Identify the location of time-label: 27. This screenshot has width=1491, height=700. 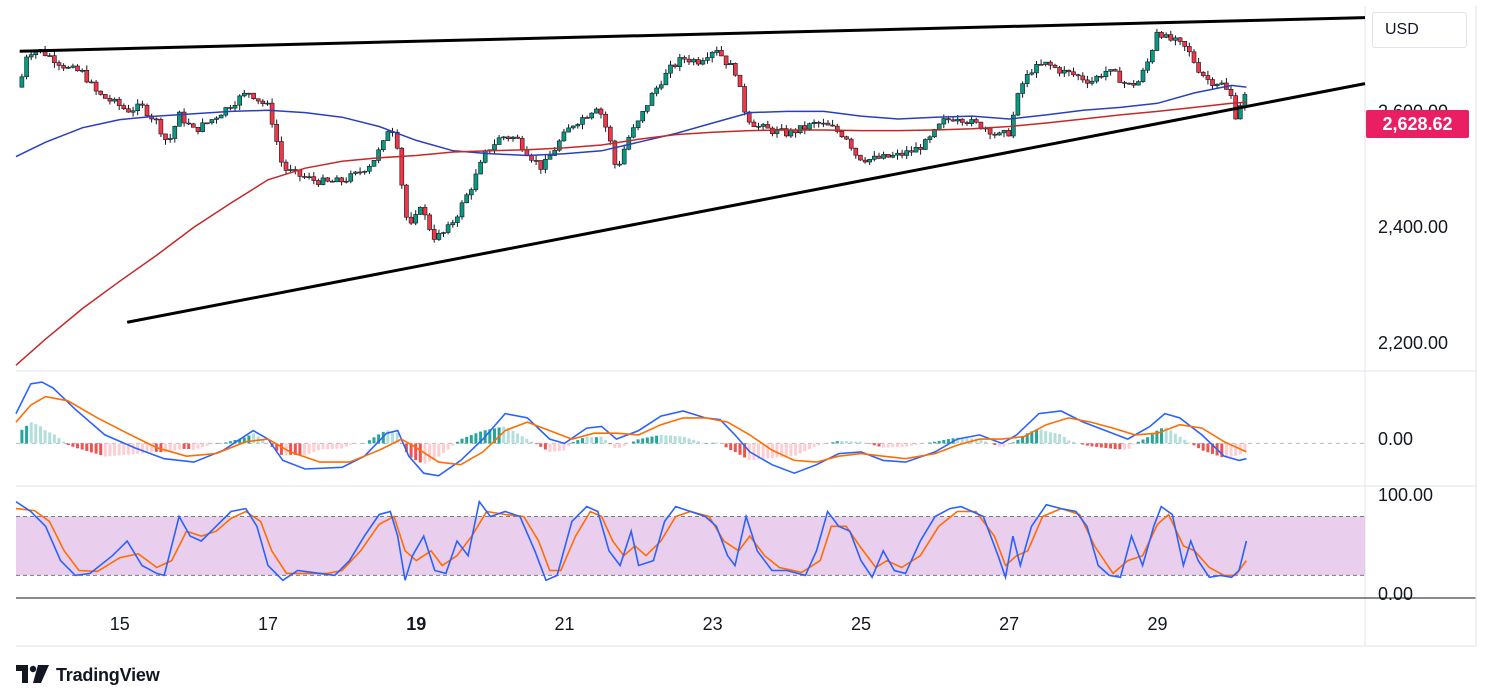
(1009, 624).